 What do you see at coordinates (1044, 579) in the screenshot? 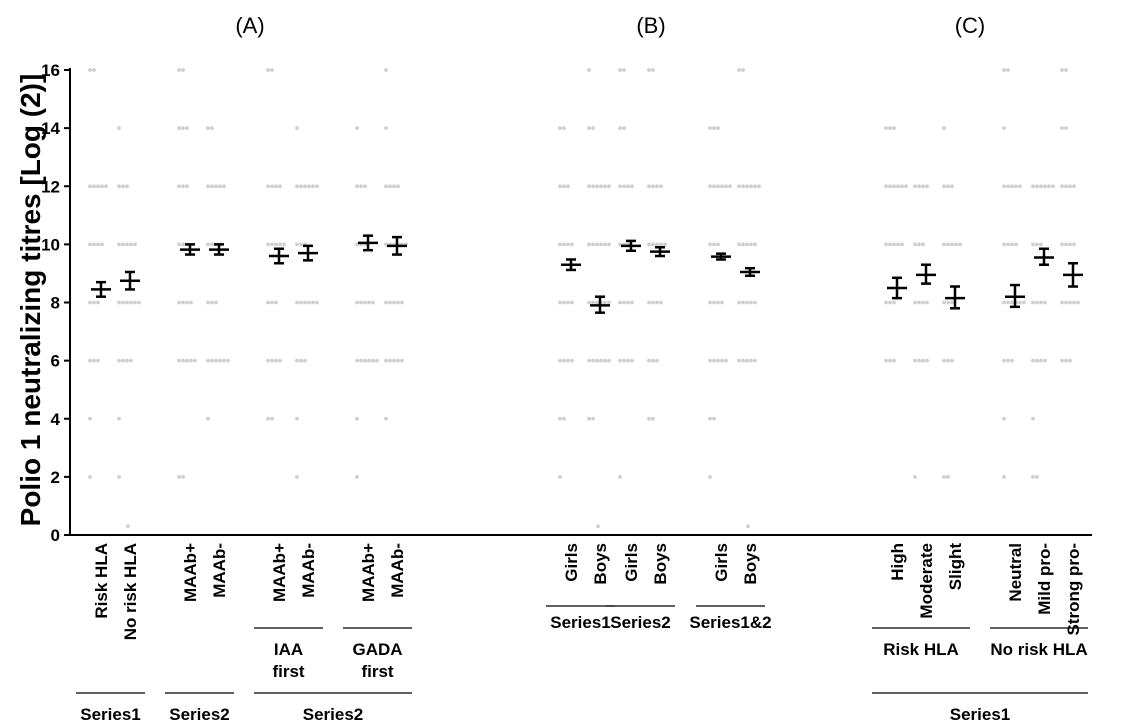
I see `category-label: Mild pro-` at bounding box center [1044, 579].